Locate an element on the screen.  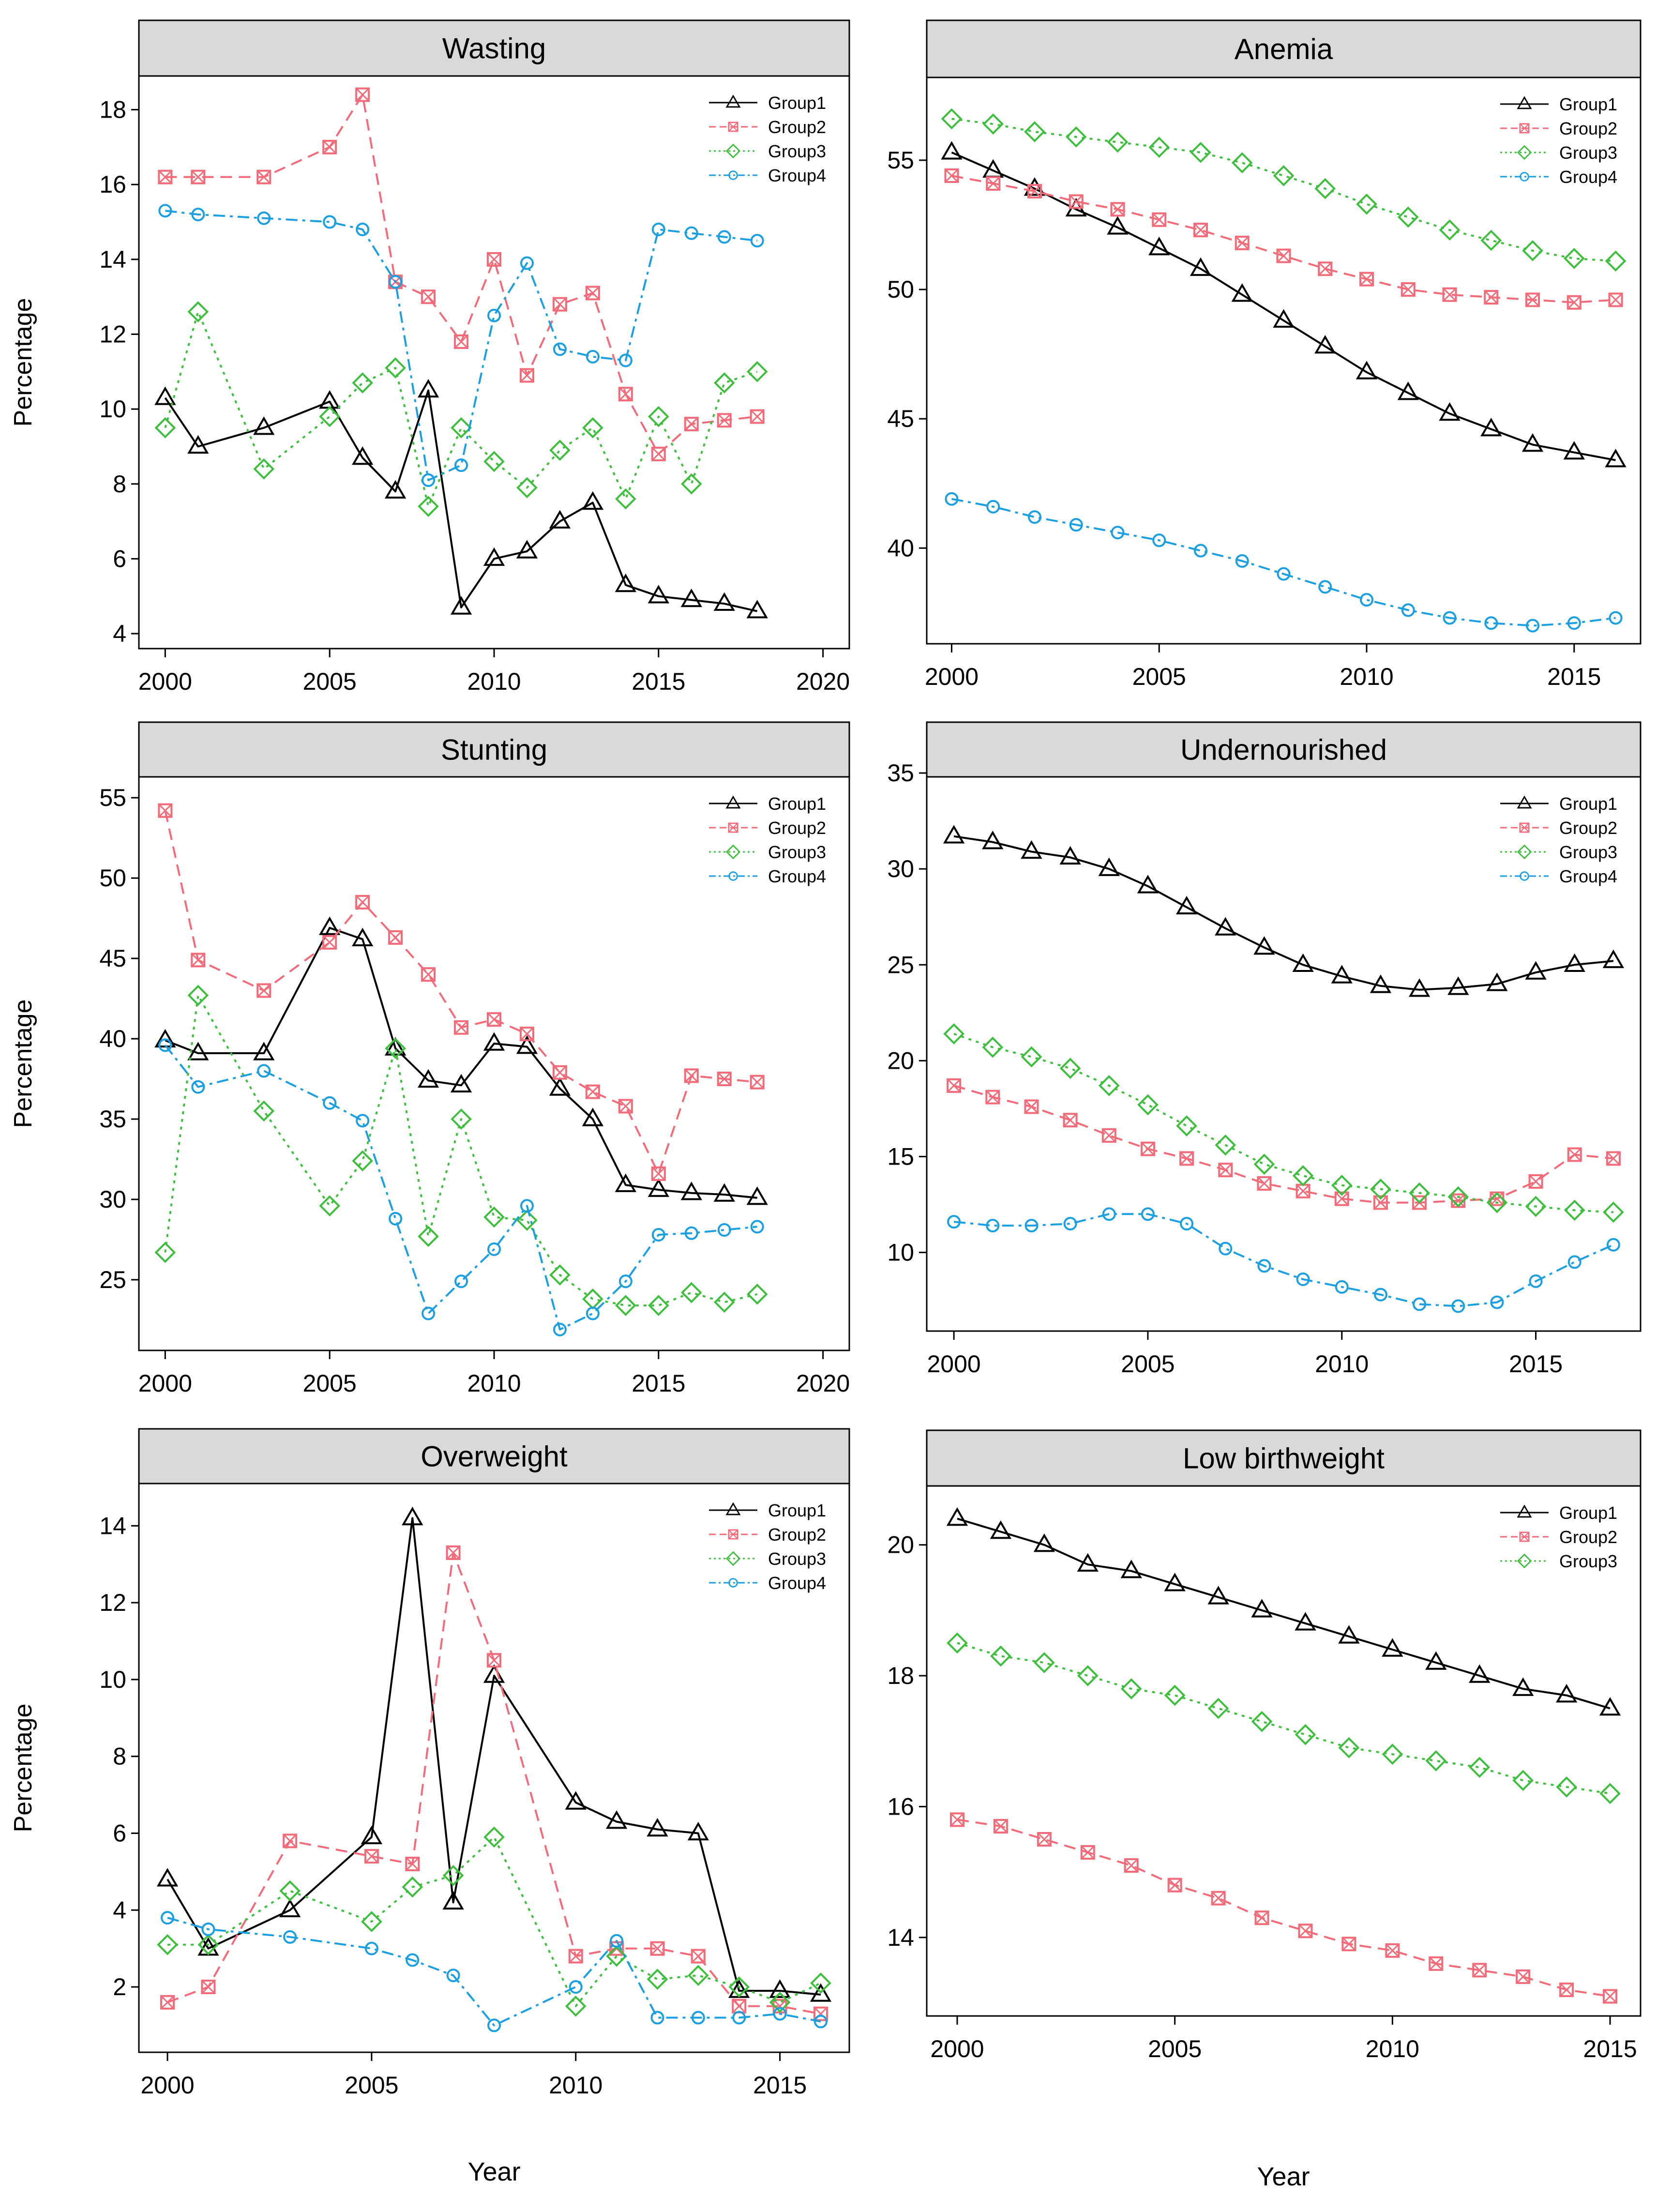
y-tick-label: 30 is located at coordinates (901, 868).